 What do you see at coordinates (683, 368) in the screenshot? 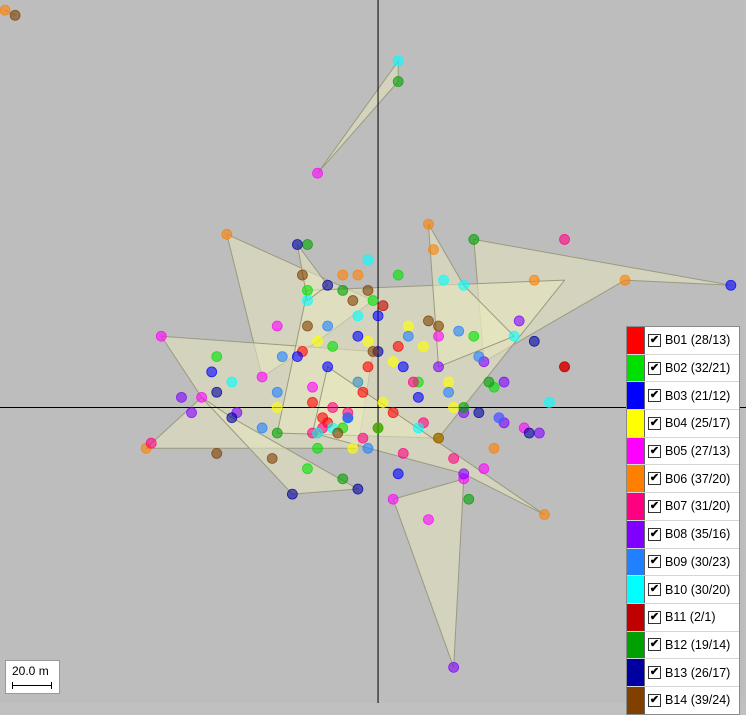
I see `legend-item-b02: ✔ B02 (32/21)` at bounding box center [683, 368].